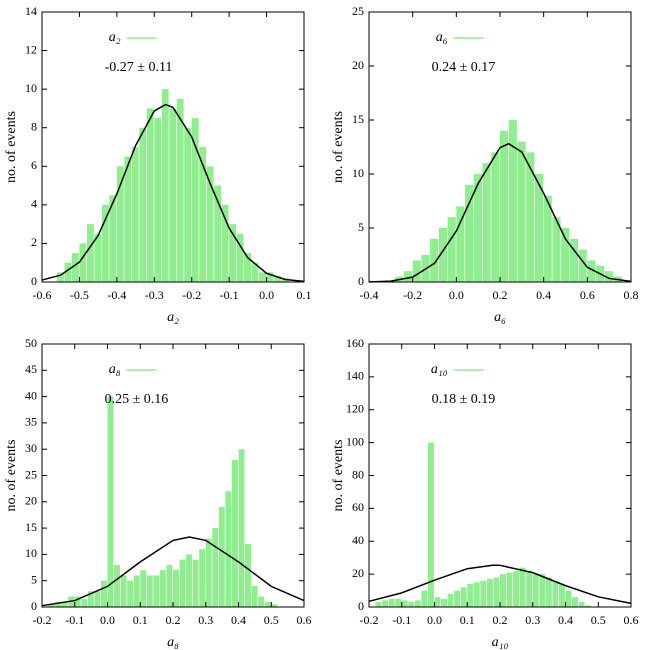 This screenshot has width=650, height=650. Describe the element at coordinates (31, 88) in the screenshot. I see `y-tick-label: 10` at that location.